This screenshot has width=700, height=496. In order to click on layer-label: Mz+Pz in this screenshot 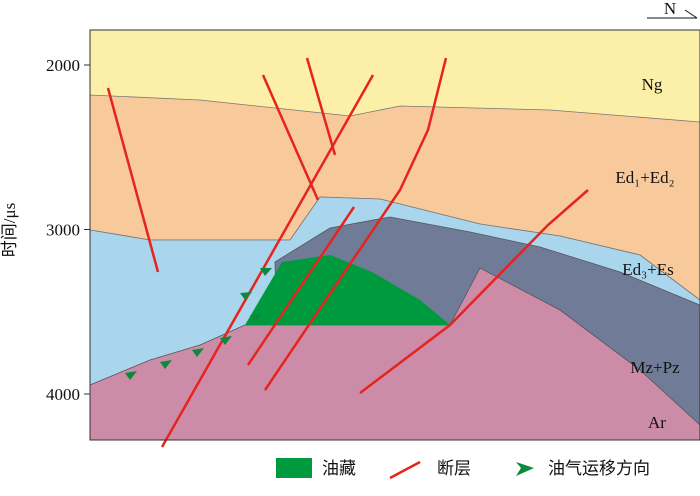, I will do `click(655, 367)`.